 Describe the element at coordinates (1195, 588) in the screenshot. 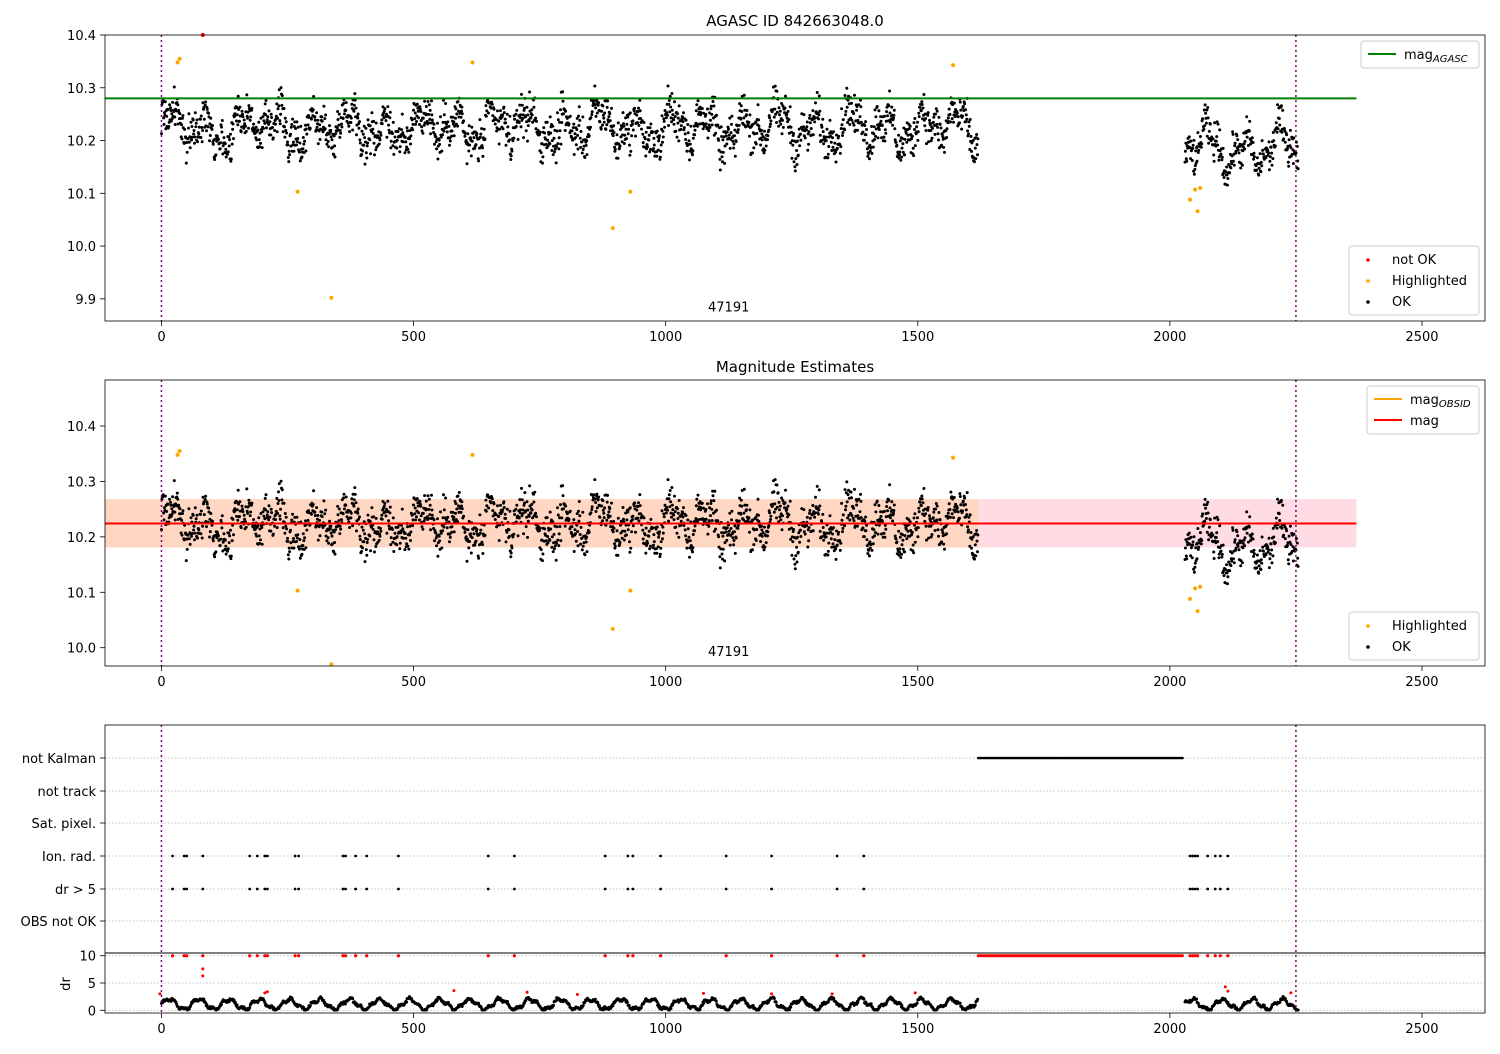

I see `estimates-highlighted-point` at that location.